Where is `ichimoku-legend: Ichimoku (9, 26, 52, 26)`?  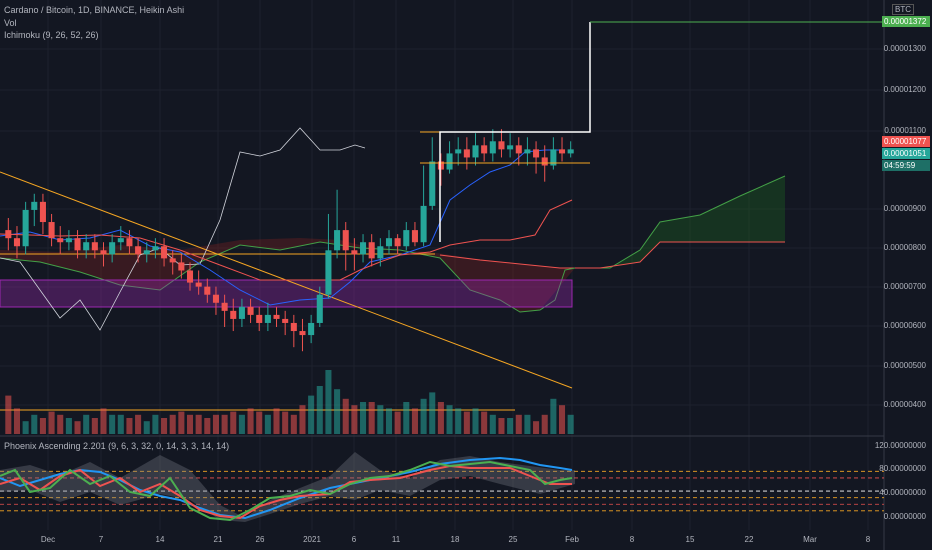
ichimoku-legend: Ichimoku (9, 26, 52, 26) is located at coordinates (51, 35).